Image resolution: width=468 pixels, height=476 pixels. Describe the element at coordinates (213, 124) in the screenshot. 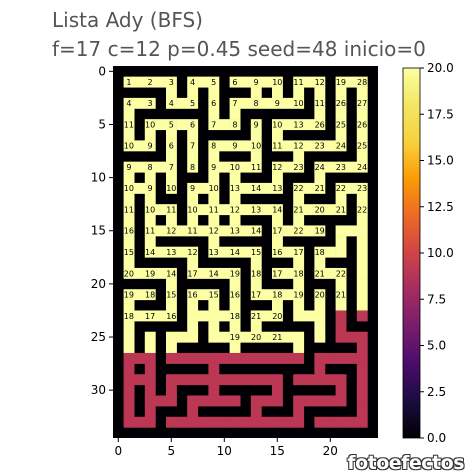

I see `cell-value-label: 7` at that location.